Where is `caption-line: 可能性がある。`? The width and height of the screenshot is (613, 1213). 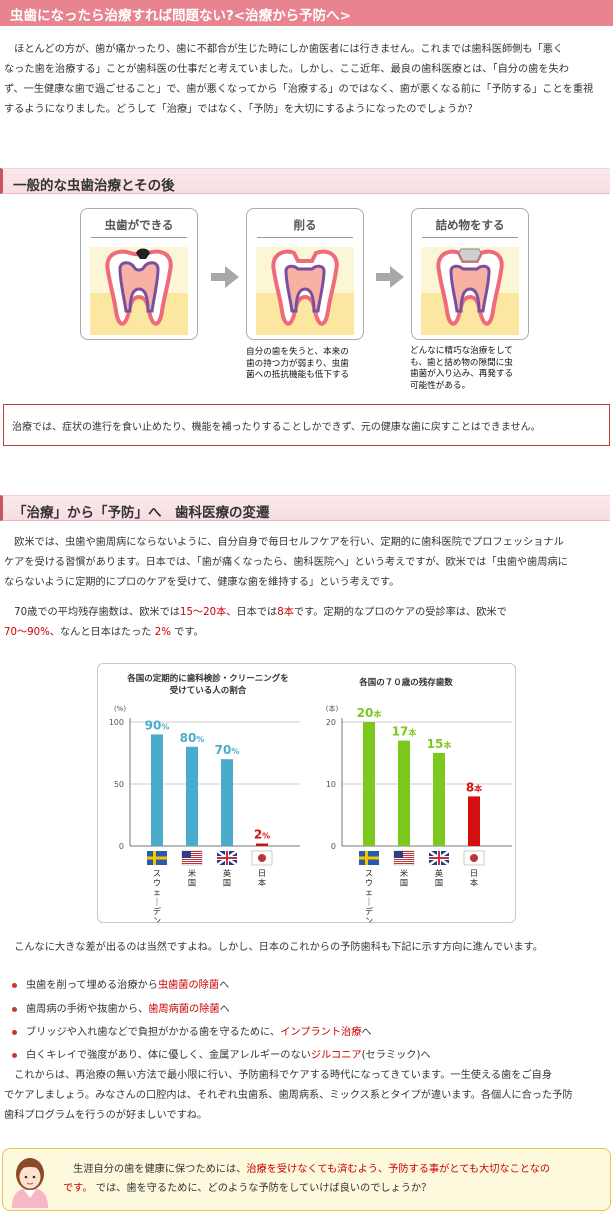 caption-line: 可能性がある。 is located at coordinates (440, 385).